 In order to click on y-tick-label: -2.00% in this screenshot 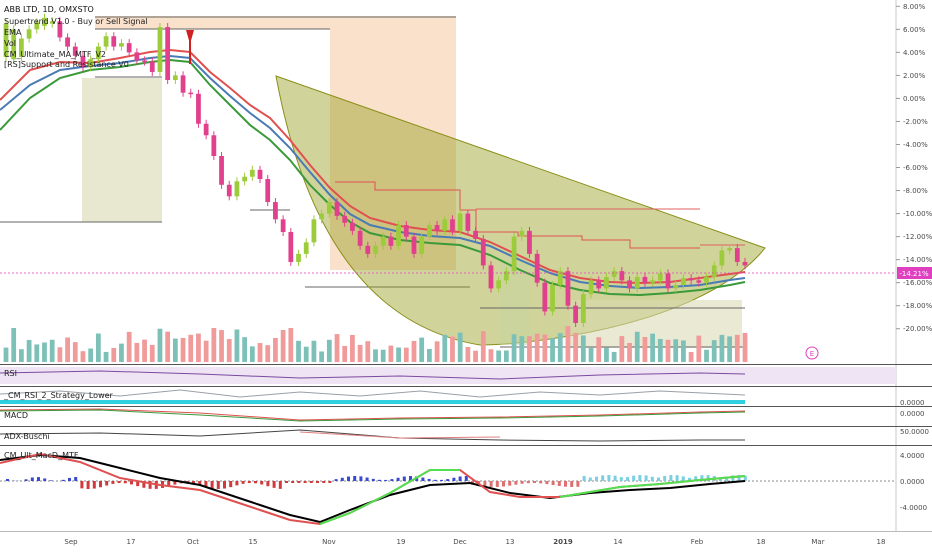, I will do `click(915, 122)`.